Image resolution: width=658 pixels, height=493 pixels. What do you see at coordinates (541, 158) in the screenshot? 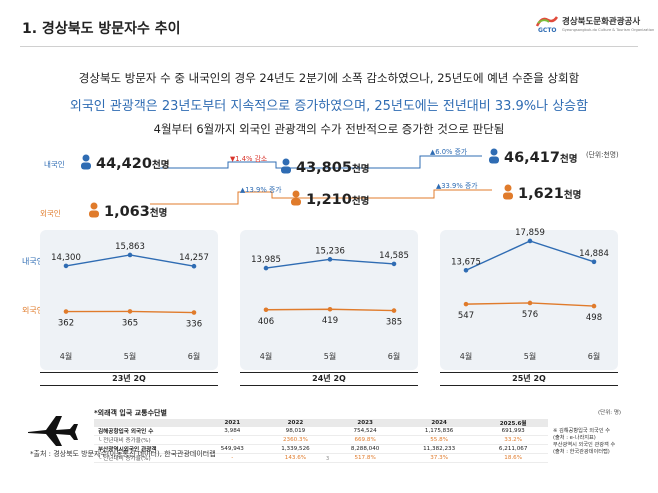
I see `domestic-total-25: 46,417천명` at bounding box center [541, 158].